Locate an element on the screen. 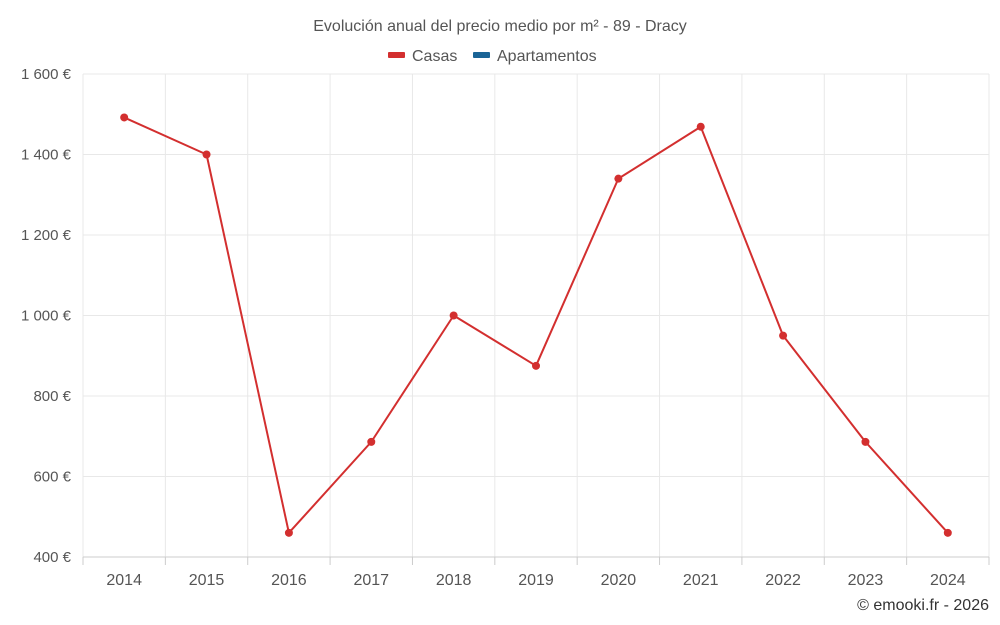 Image resolution: width=1000 pixels, height=625 pixels. legend-swatch-casas is located at coordinates (396, 55).